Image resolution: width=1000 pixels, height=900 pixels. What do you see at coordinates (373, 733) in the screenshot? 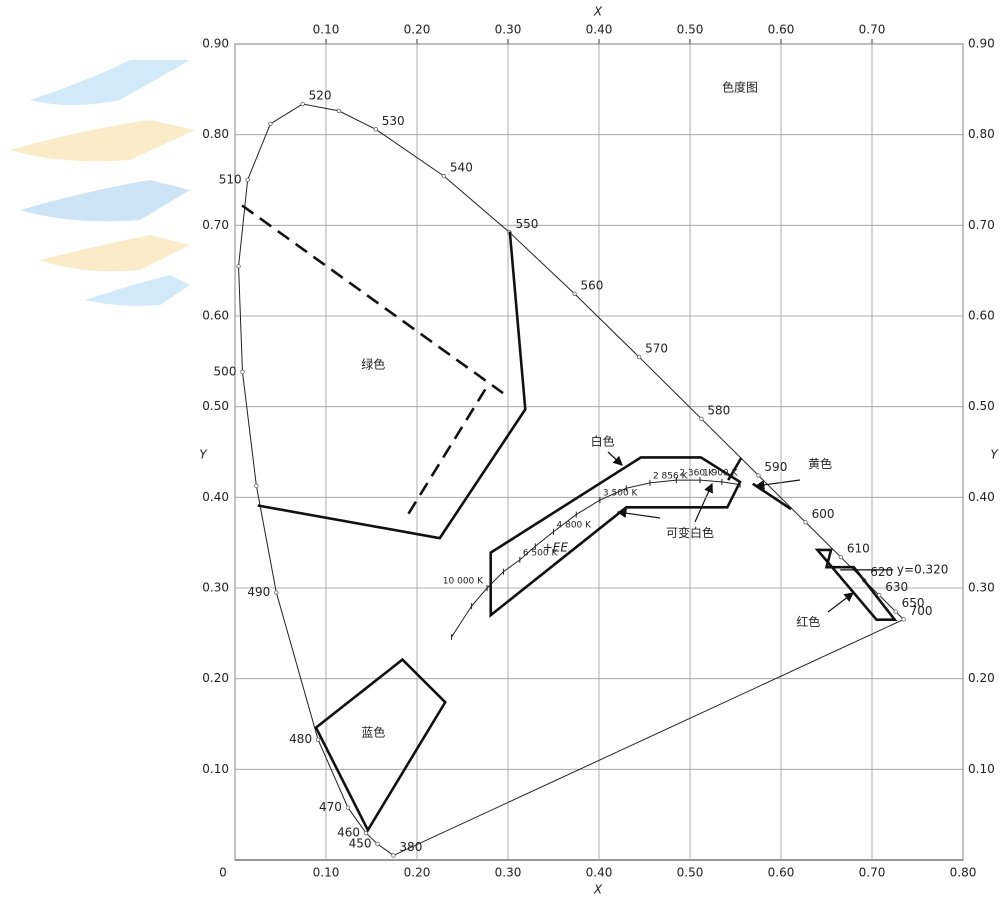
I see `region-label: 蓝色` at bounding box center [373, 733].